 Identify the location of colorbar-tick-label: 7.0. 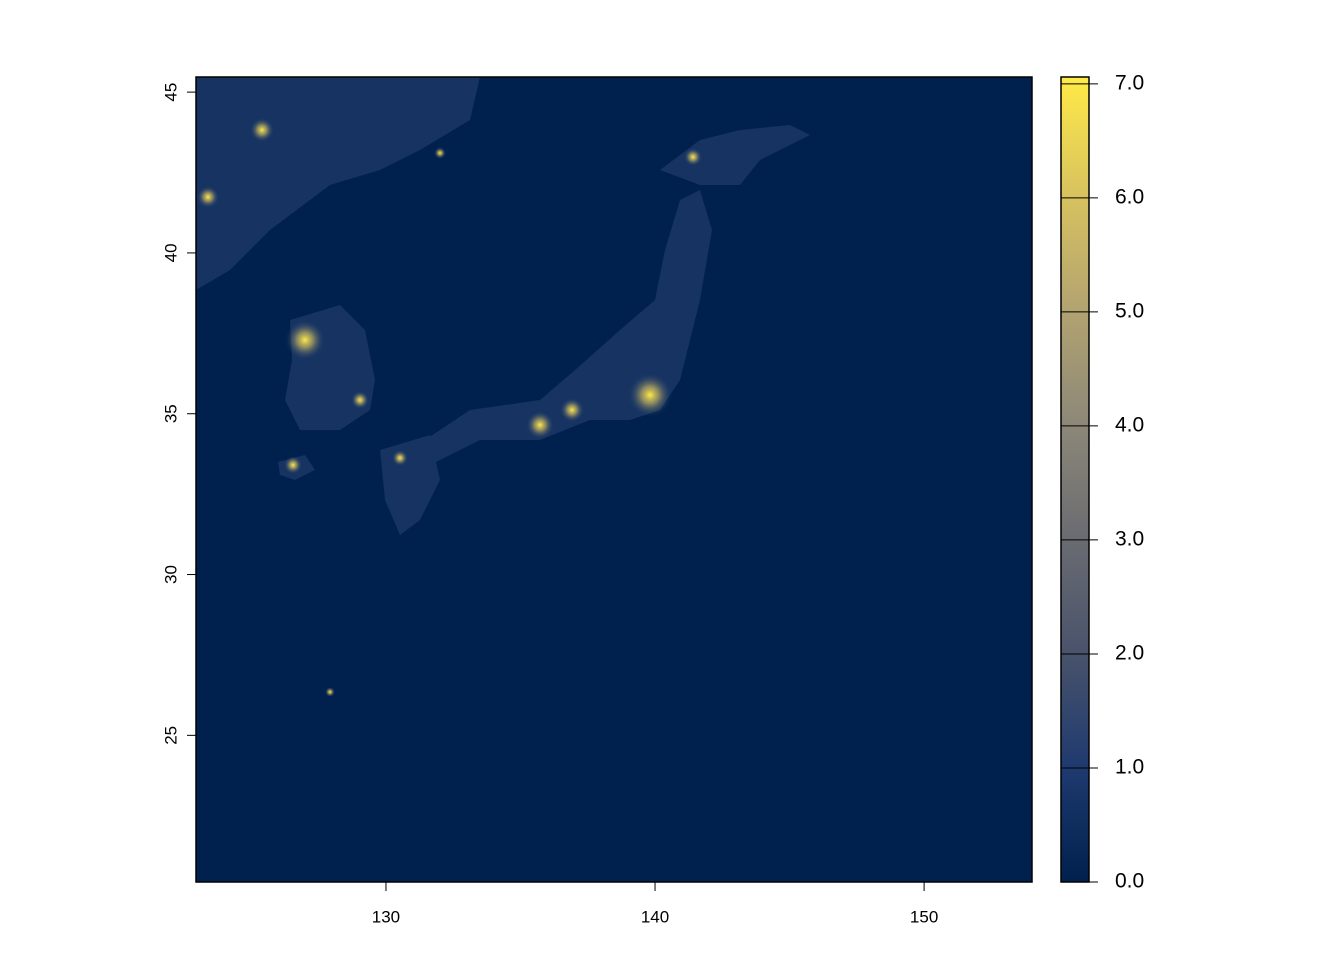
(1129, 82).